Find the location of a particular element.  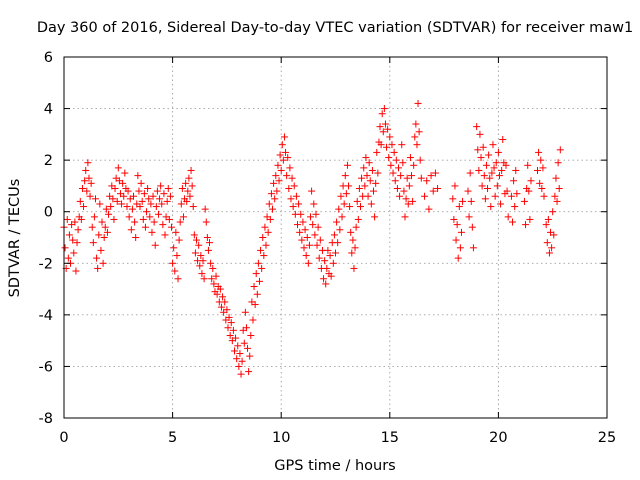

y-tick-label: -6 is located at coordinates (46, 367).